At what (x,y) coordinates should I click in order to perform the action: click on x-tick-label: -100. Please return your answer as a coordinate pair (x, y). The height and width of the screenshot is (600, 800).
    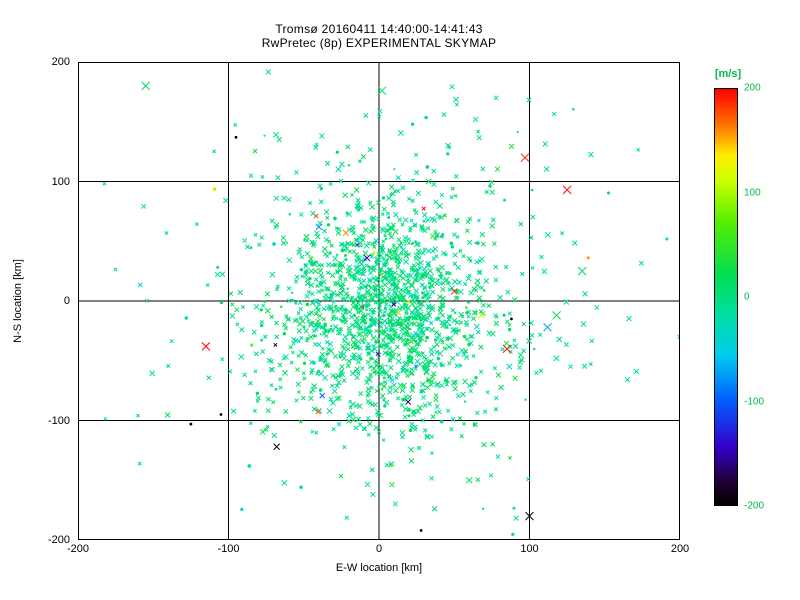
    Looking at the image, I should click on (228, 549).